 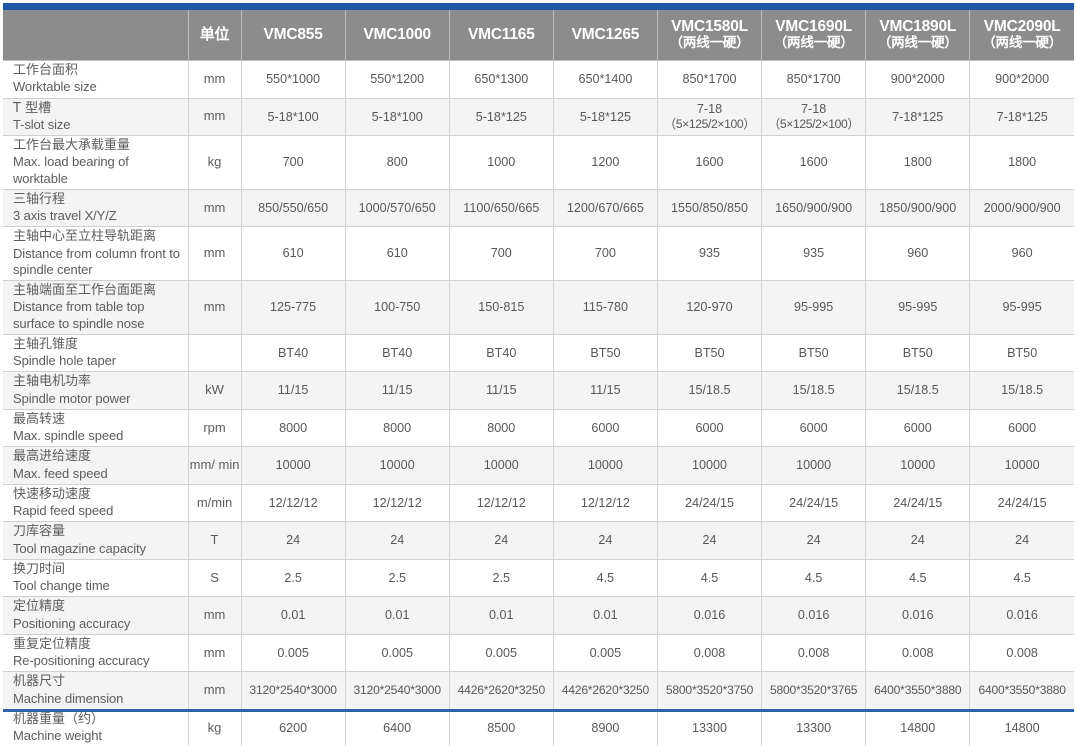 I want to click on row-value-cell: 120-970, so click(x=709, y=308).